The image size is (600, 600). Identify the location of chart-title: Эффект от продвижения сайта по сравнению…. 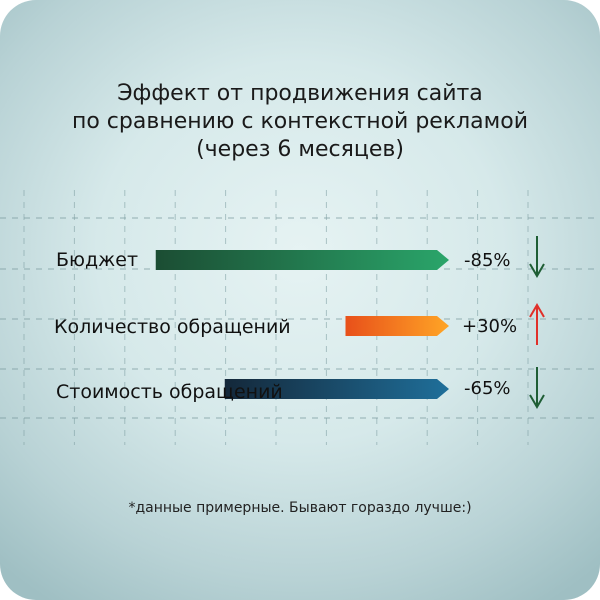
(300, 122).